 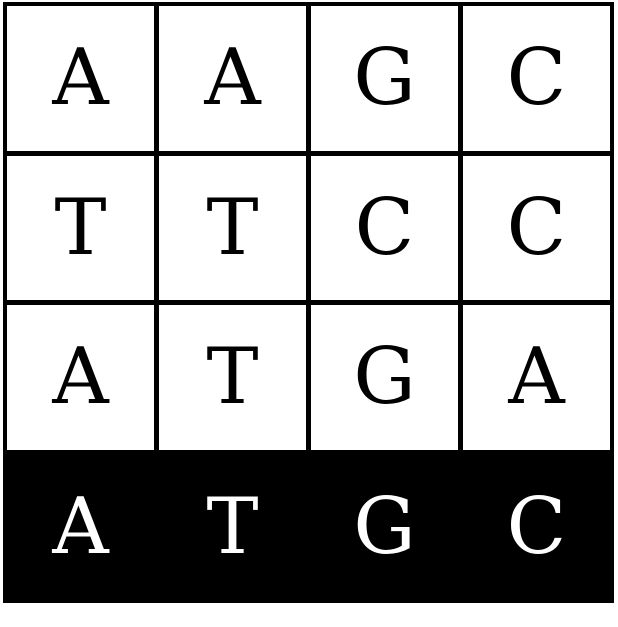 What do you see at coordinates (80, 526) in the screenshot?
I see `consensus-cell-1: A` at bounding box center [80, 526].